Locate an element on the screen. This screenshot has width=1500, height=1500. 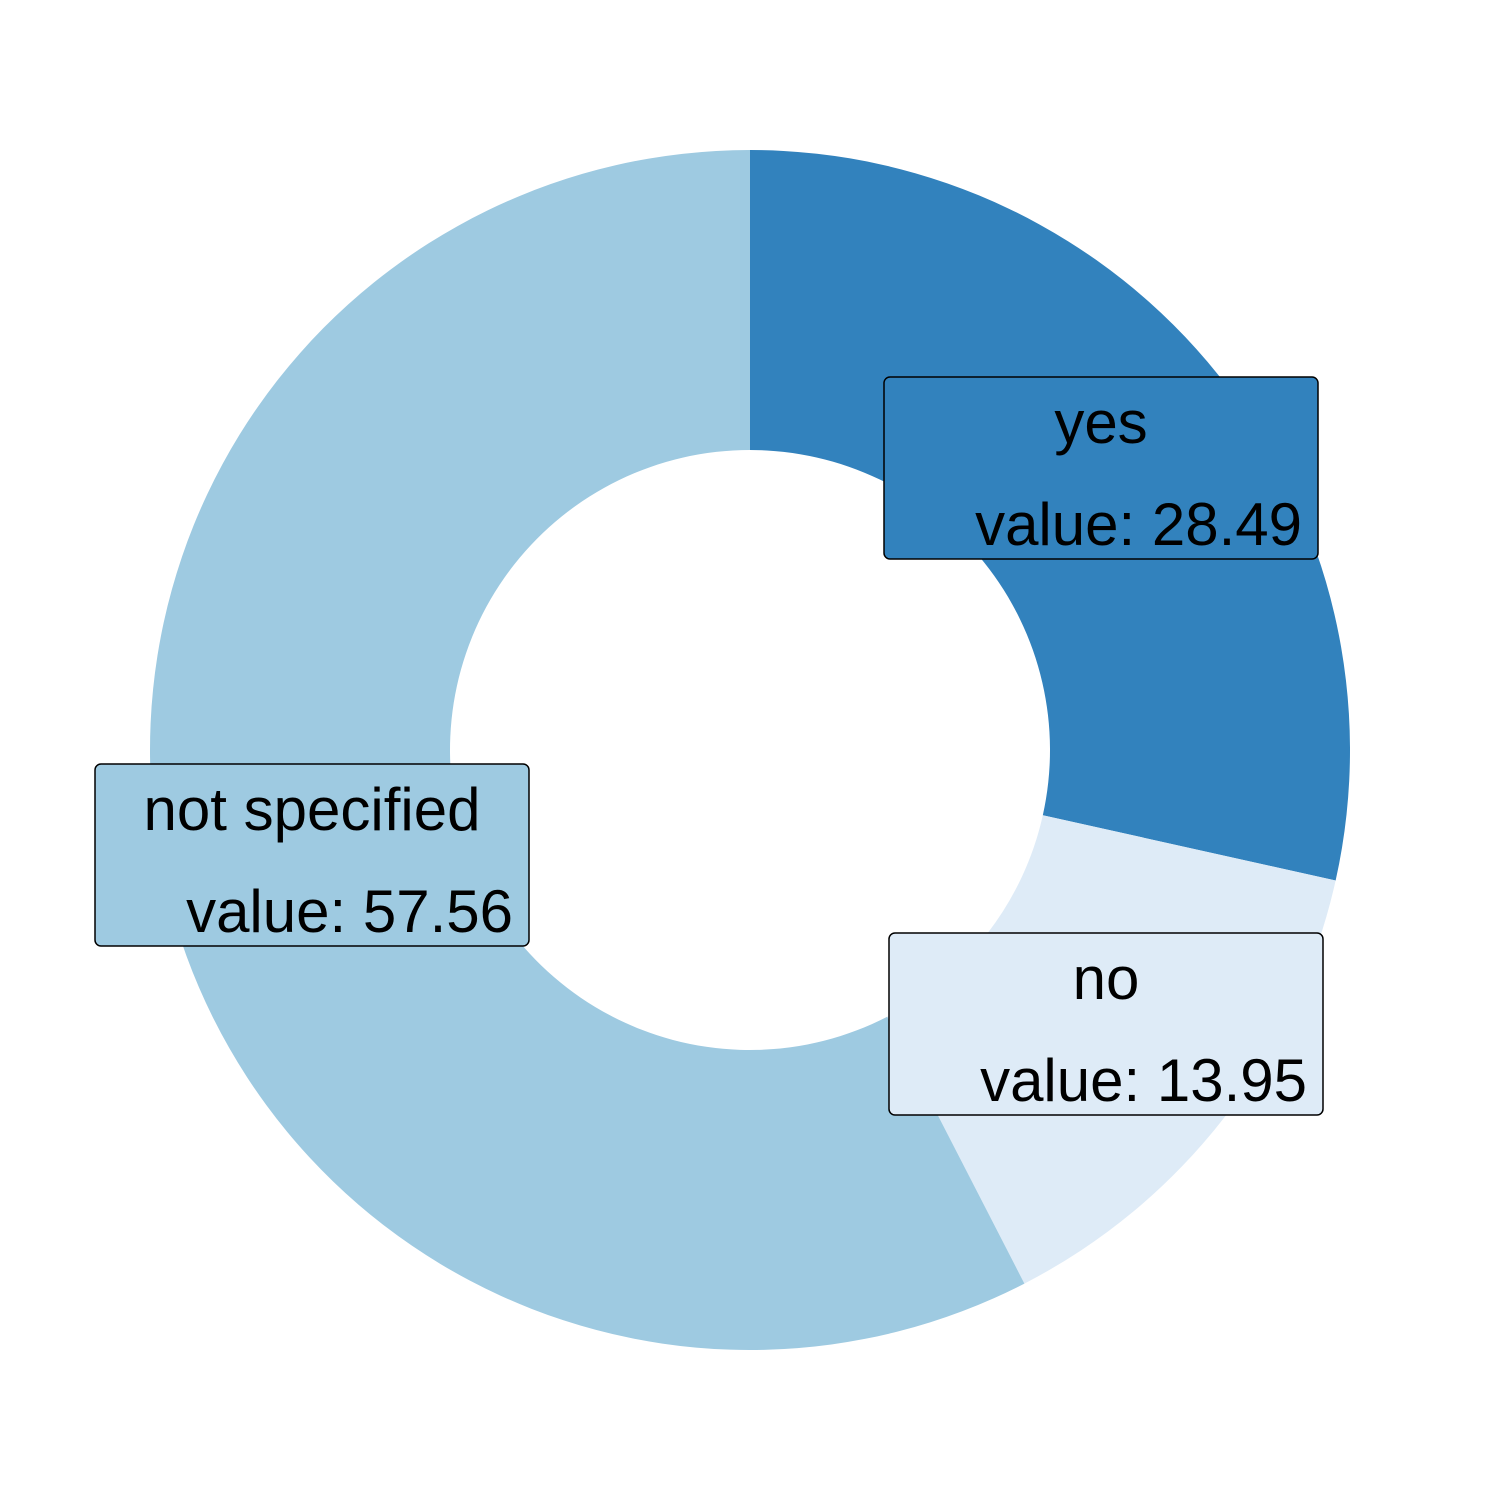
slice-label-name: not specified is located at coordinates (312, 809).